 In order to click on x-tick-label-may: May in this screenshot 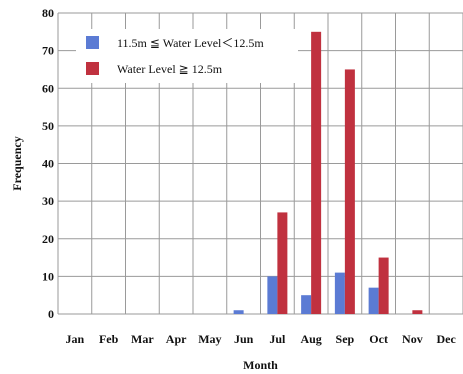, I will do `click(209, 339)`.